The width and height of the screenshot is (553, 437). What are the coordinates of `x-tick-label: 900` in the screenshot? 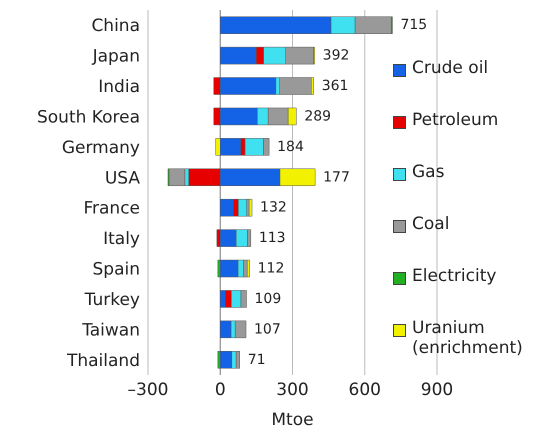 It's located at (437, 390).